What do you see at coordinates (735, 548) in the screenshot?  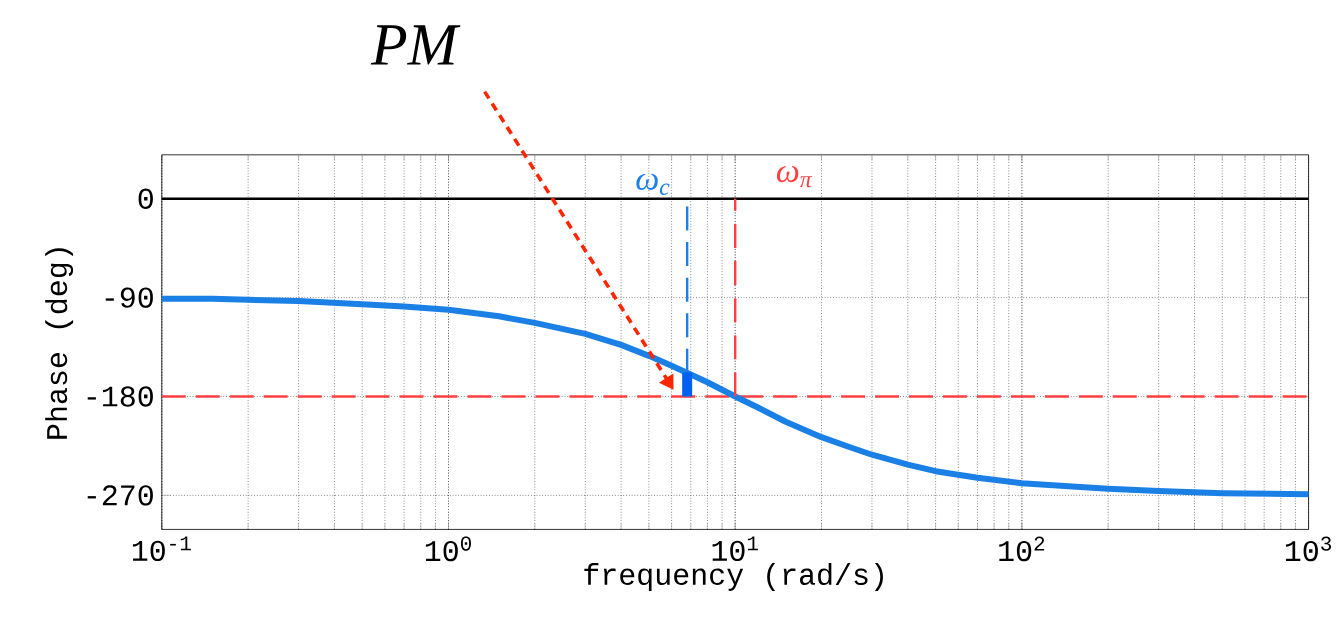 I see `x-tick-label: 10$^{1}$` at bounding box center [735, 548].